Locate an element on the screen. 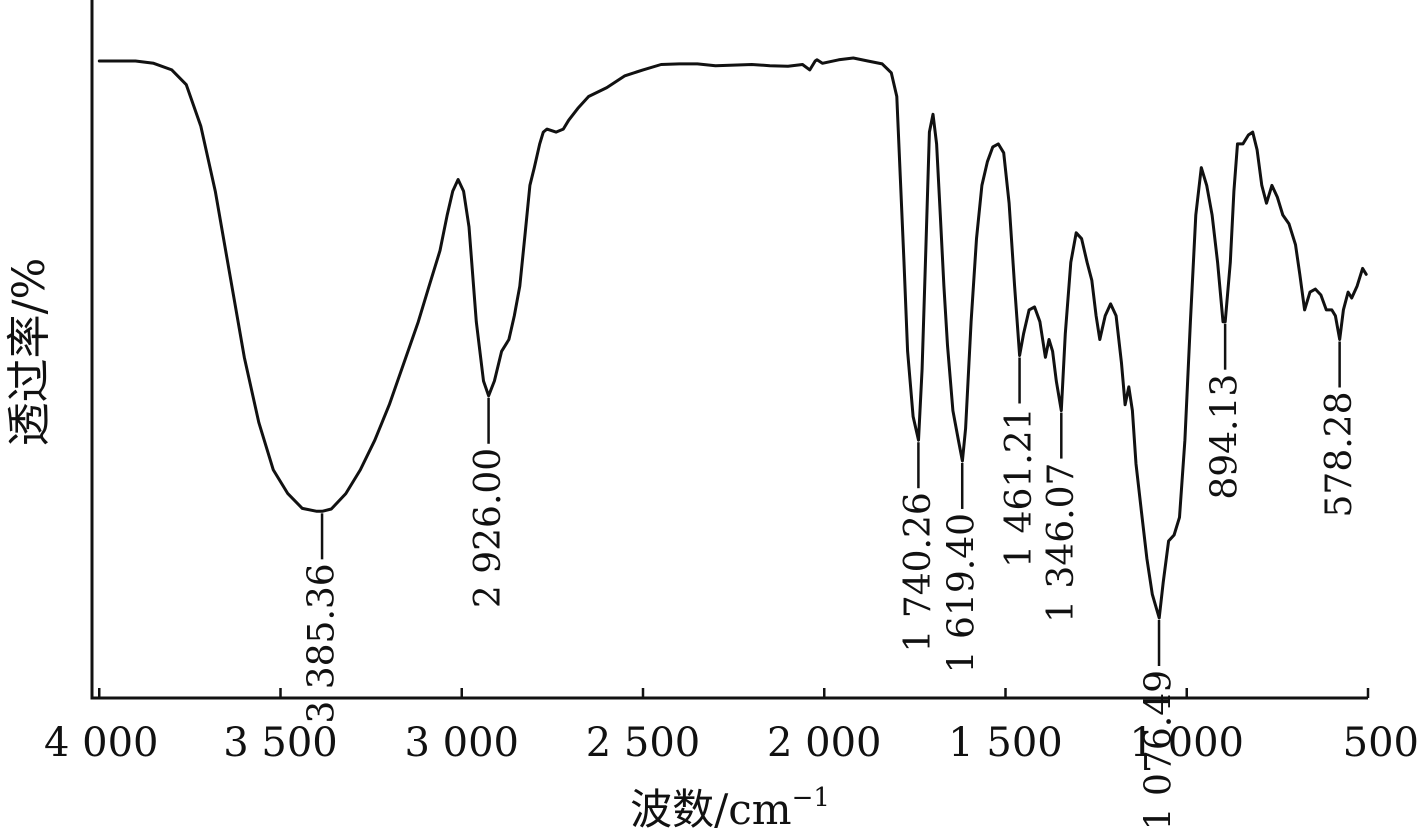 The width and height of the screenshot is (1421, 836). x-tick-label: 1 500 is located at coordinates (1005, 743).